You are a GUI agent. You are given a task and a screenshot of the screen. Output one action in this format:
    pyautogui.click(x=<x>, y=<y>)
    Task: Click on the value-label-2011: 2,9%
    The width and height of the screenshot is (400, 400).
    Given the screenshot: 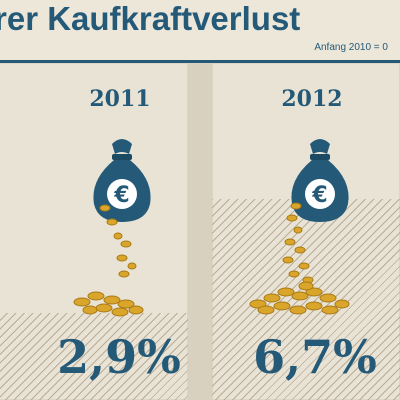 What is the action you would take?
    pyautogui.click(x=119, y=357)
    